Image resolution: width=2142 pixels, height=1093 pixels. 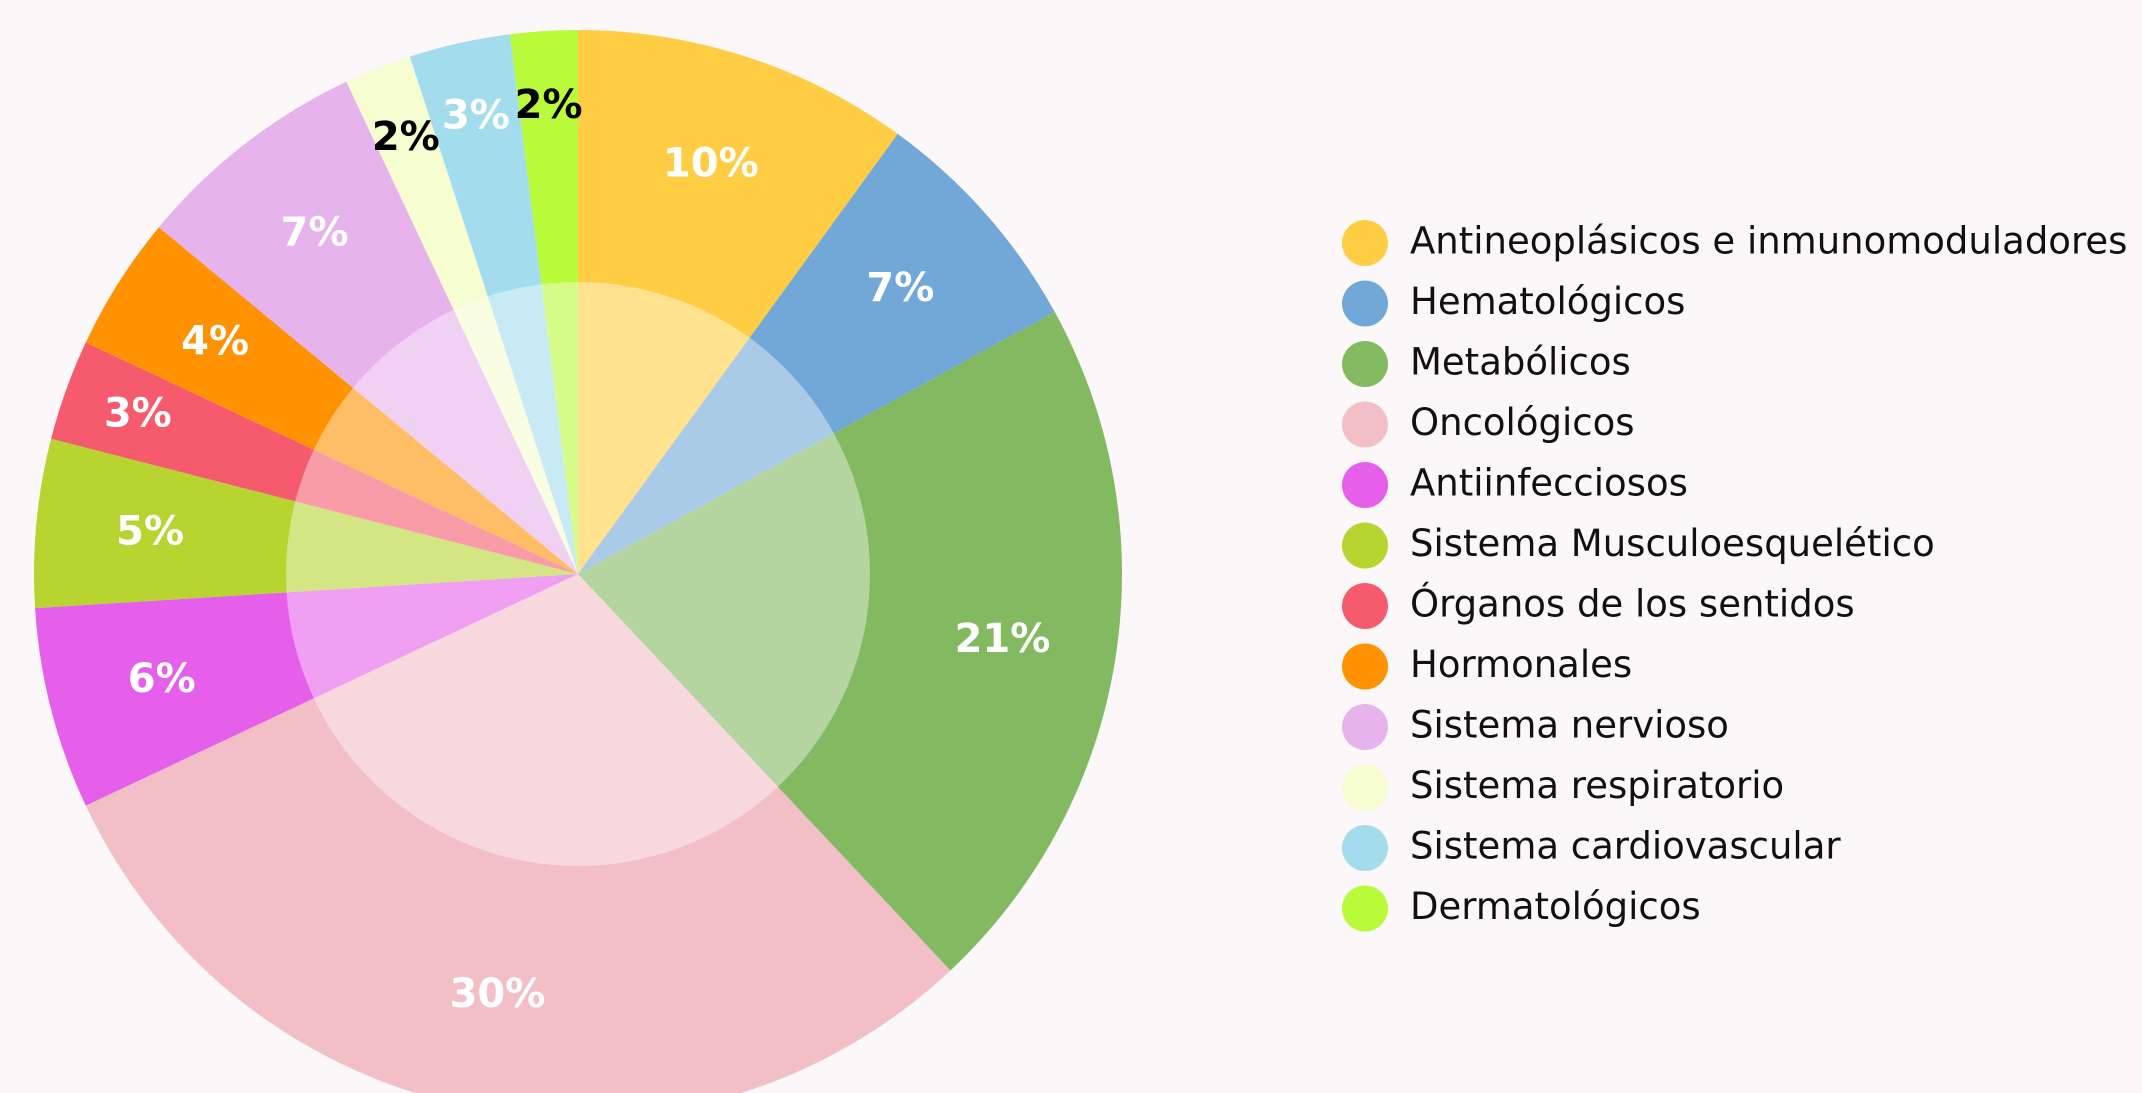 What do you see at coordinates (150, 532) in the screenshot?
I see `data-label: 5%` at bounding box center [150, 532].